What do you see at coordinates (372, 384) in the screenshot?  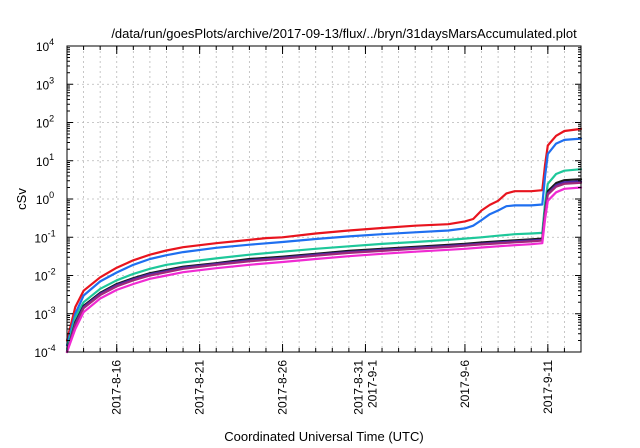 I see `x-tick-label: 2017-9-1` at bounding box center [372, 384].